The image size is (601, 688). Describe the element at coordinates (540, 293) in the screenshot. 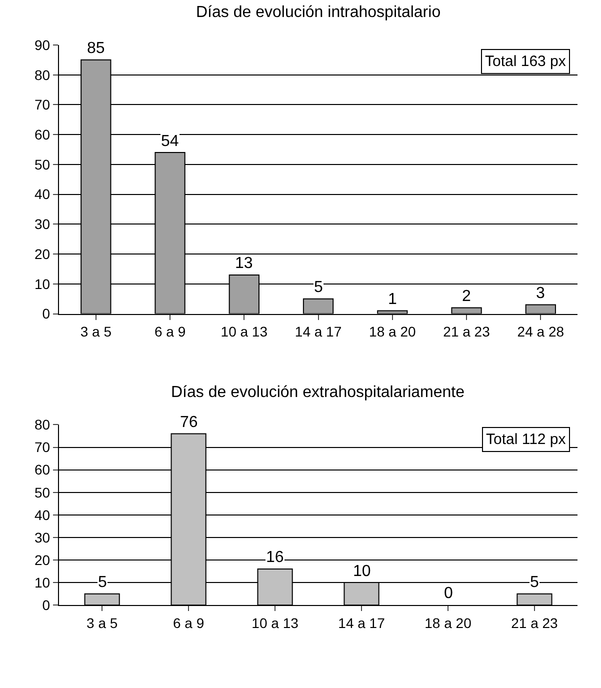

I see `data-label: 3` at that location.